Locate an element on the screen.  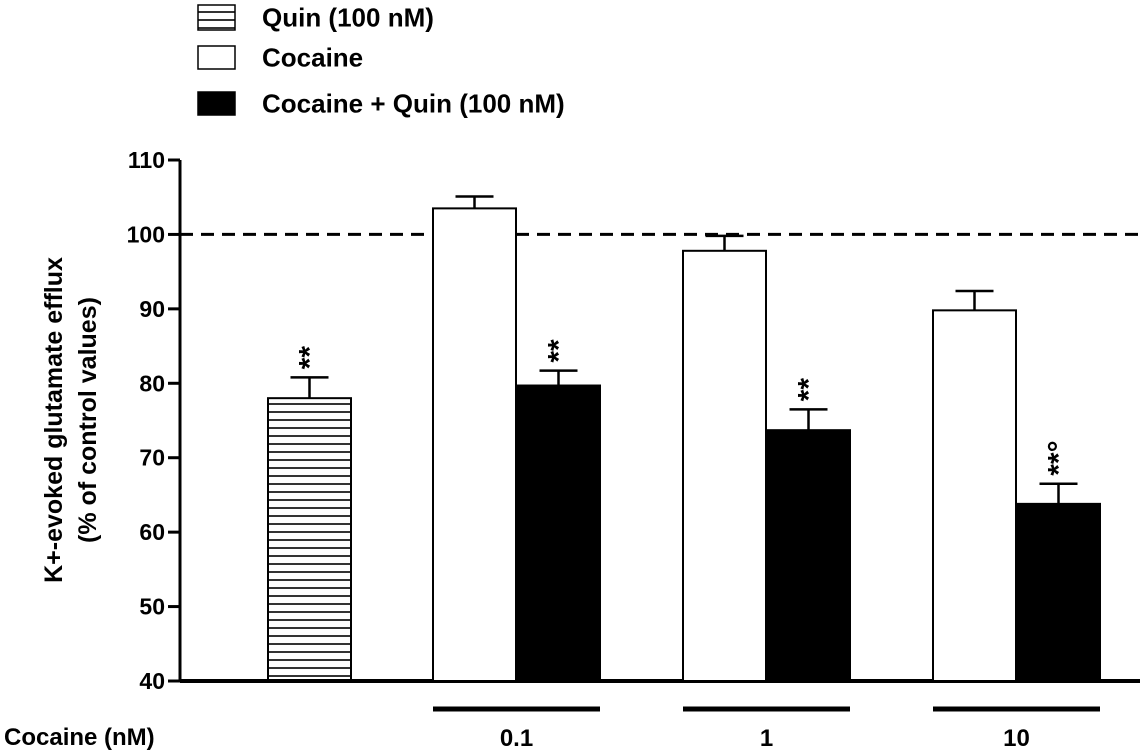
x-category-label: 0.1 is located at coordinates (516, 738).